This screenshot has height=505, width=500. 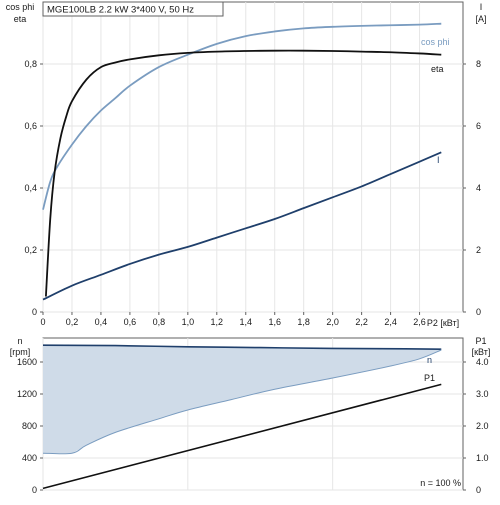 What do you see at coordinates (480, 341) in the screenshot?
I see `bottom-right-axis-label-1: P1` at bounding box center [480, 341].